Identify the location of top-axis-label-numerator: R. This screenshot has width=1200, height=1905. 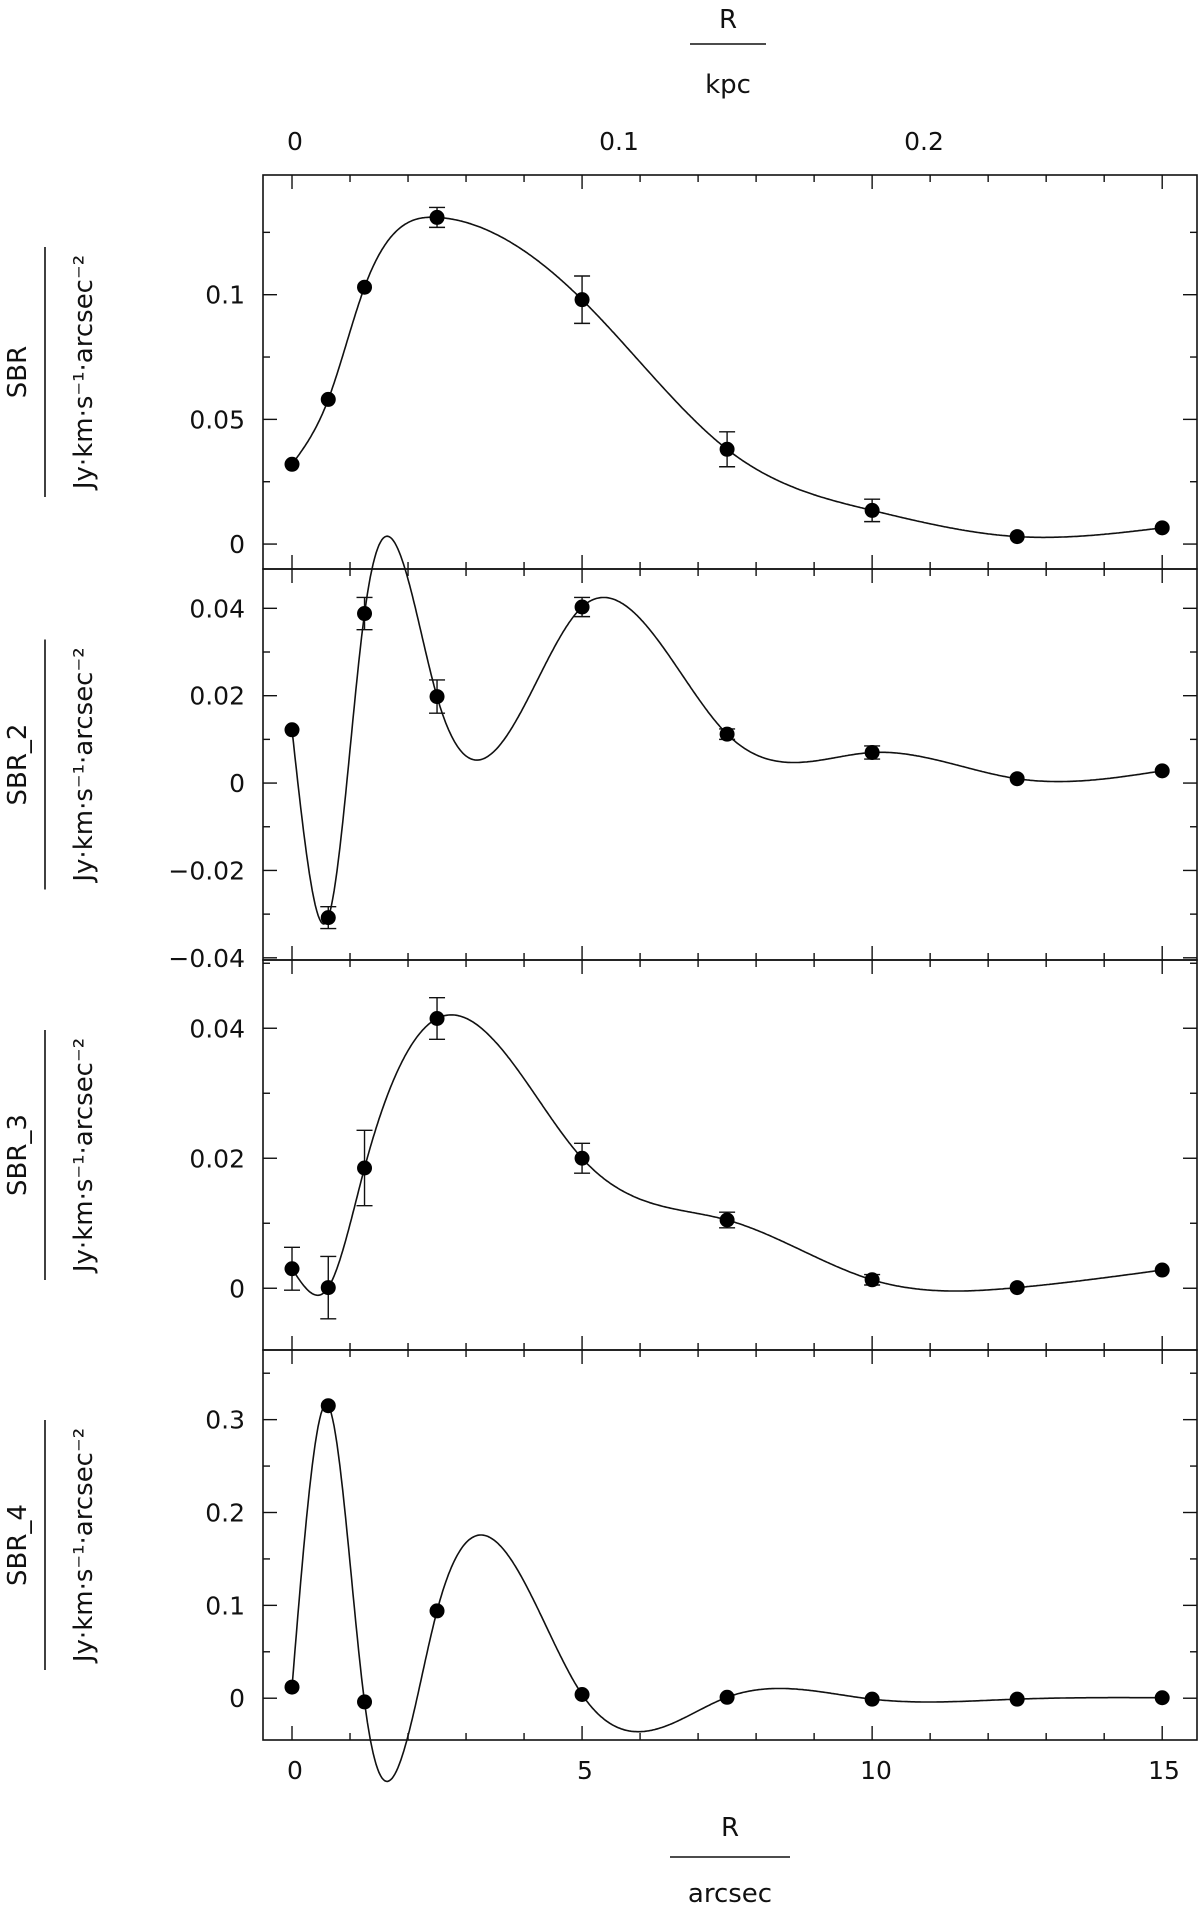
(728, 20).